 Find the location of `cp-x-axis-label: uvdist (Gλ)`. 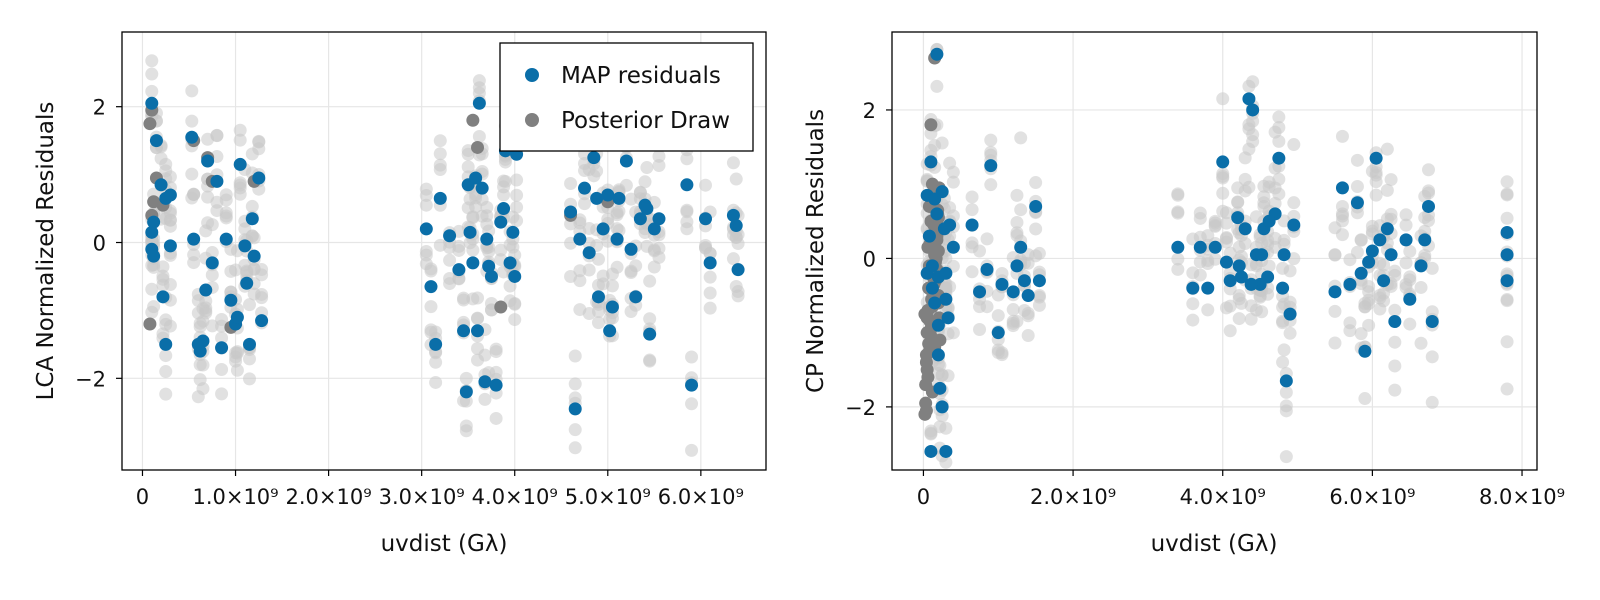

cp-x-axis-label: uvdist (Gλ) is located at coordinates (1214, 544).